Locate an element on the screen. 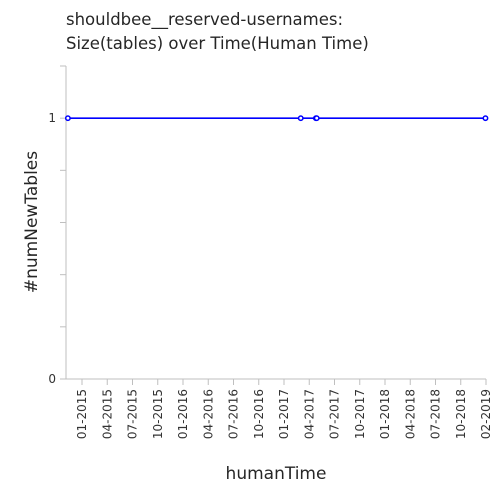 This screenshot has width=500, height=500. x-tick-label: 10-2018 is located at coordinates (461, 414).